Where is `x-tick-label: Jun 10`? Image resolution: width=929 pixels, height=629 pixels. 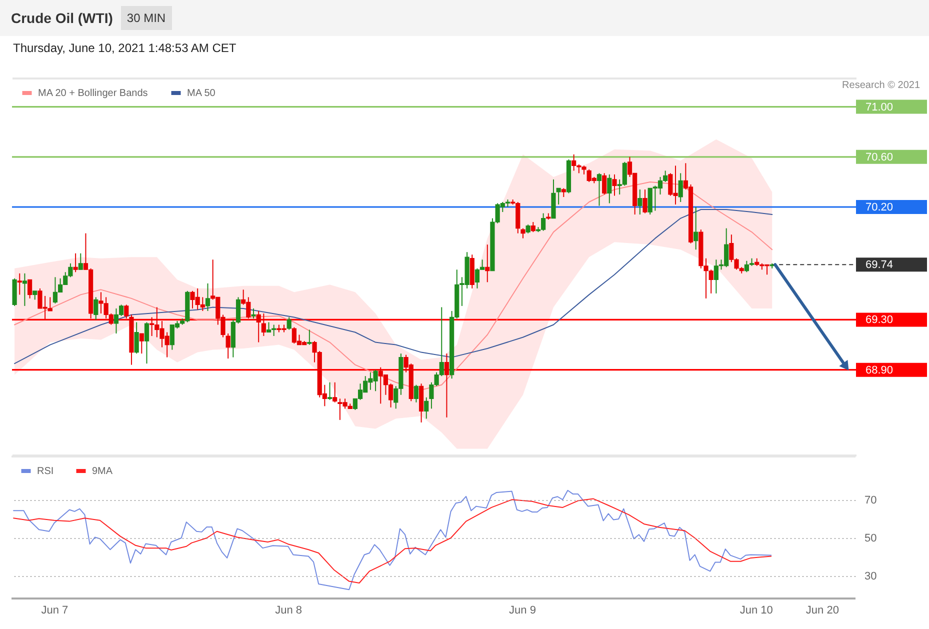 x-tick-label: Jun 10 is located at coordinates (756, 610).